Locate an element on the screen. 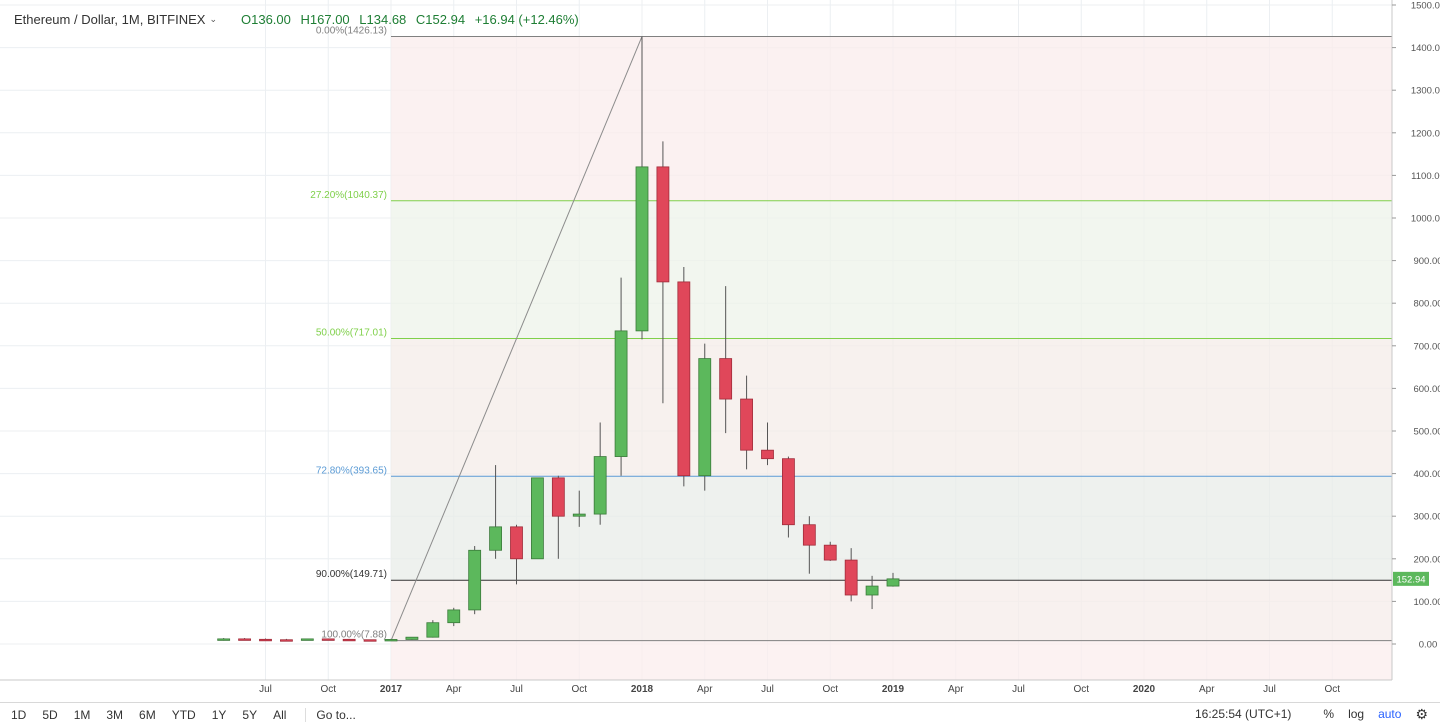  price-tick-label: 1100.00 is located at coordinates (1425, 176).